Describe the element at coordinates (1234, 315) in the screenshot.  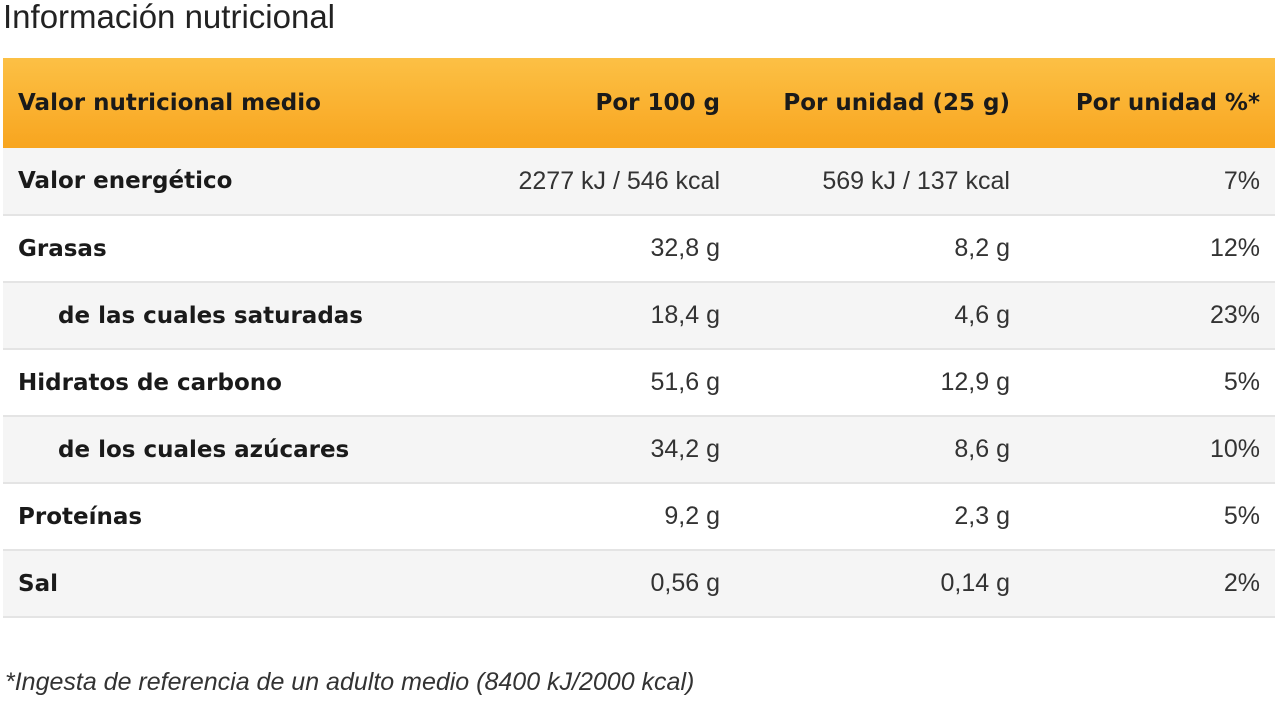
I see `value-cell: 23%` at that location.